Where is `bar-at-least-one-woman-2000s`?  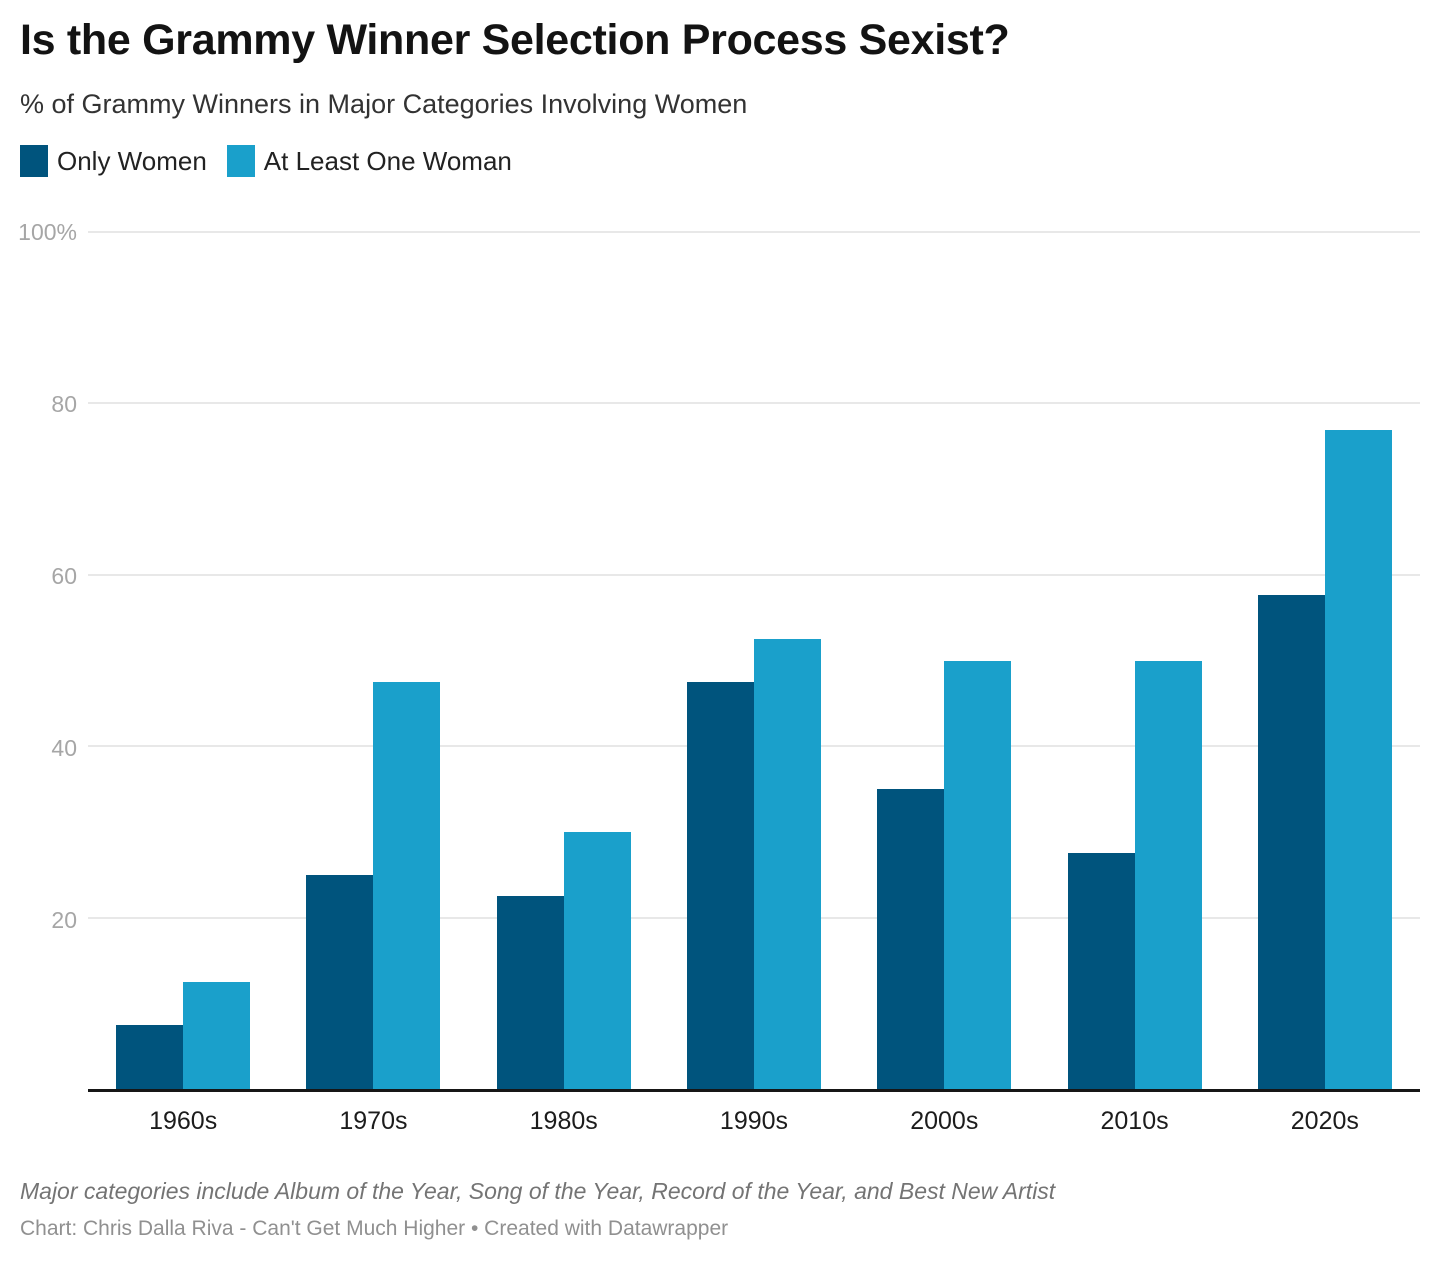 bar-at-least-one-woman-2000s is located at coordinates (978, 874).